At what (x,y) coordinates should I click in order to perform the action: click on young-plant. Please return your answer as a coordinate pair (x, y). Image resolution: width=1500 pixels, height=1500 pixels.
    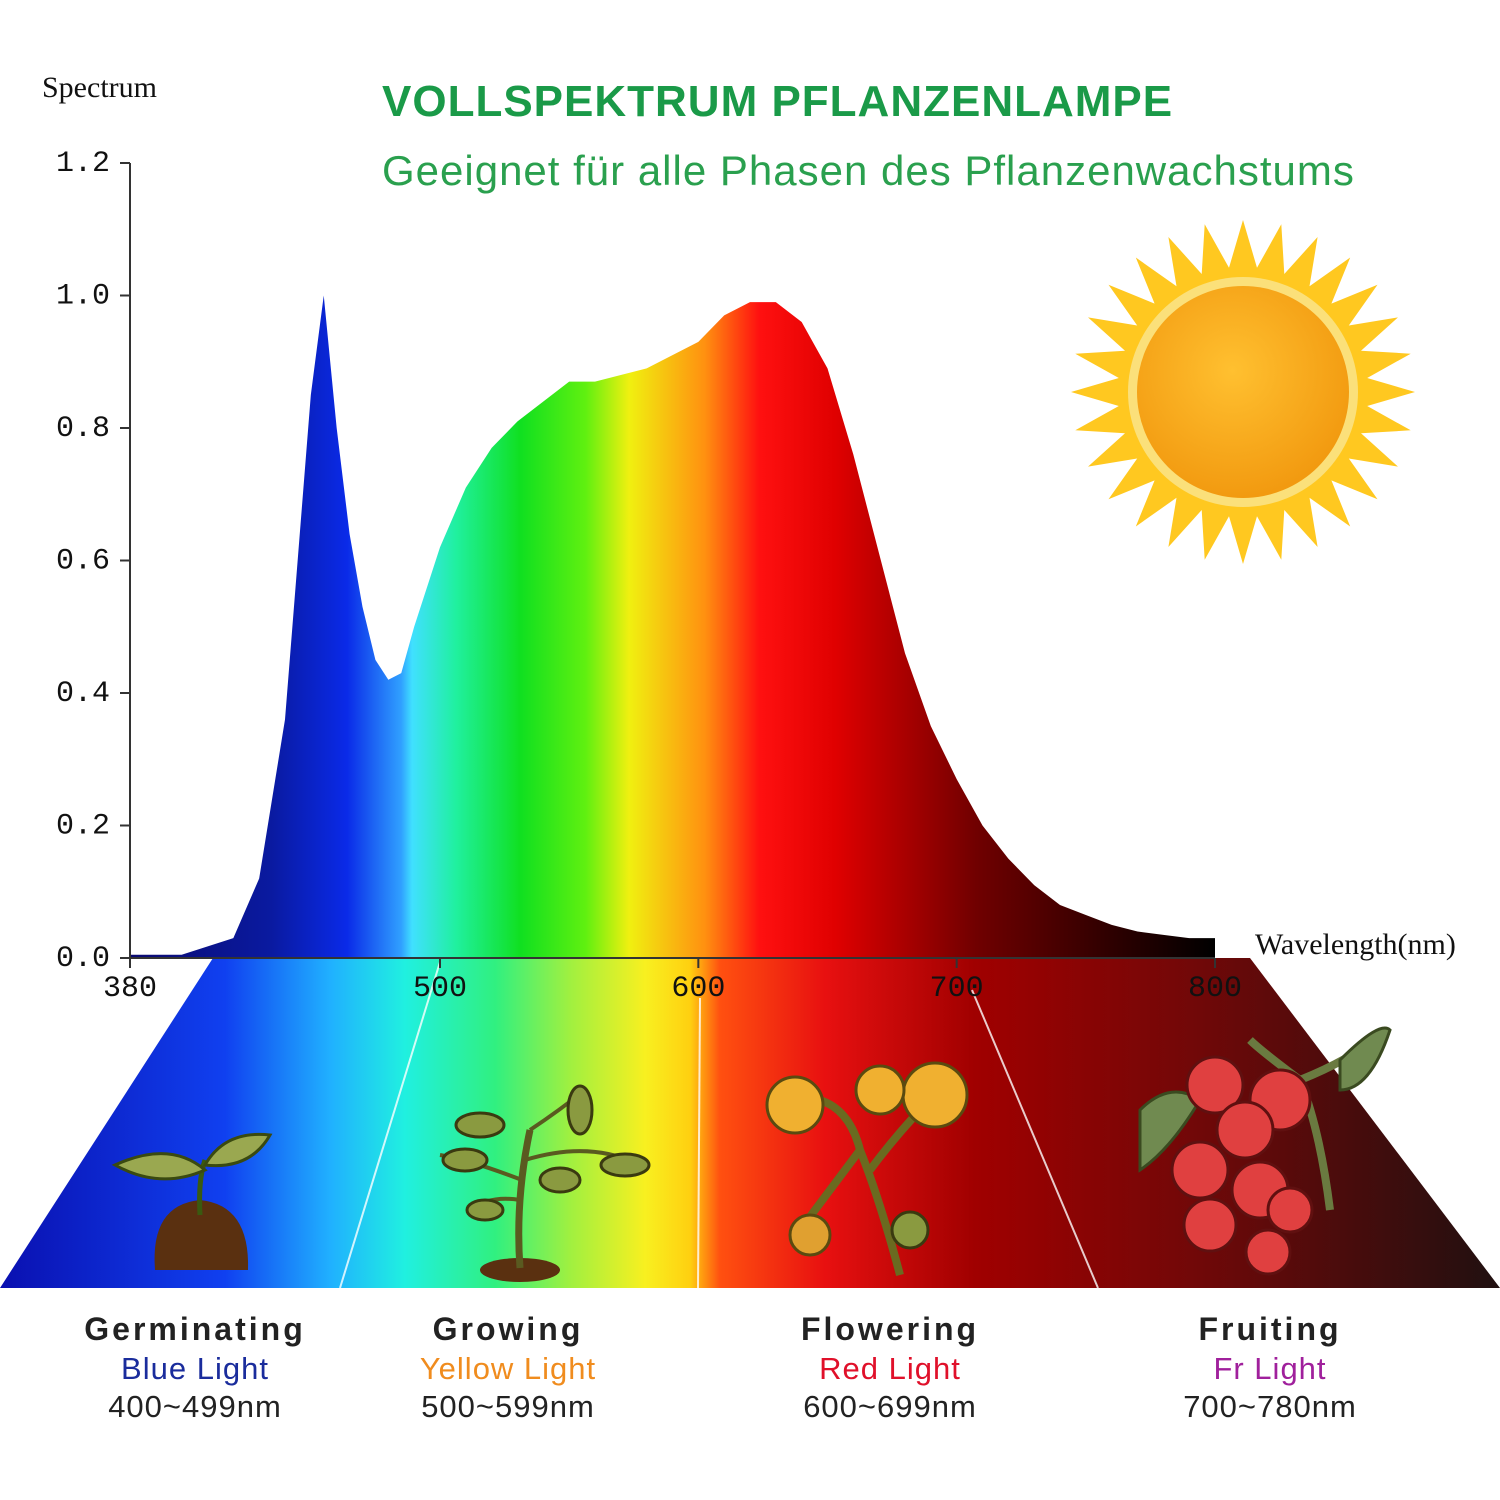
    Looking at the image, I should click on (545, 1183).